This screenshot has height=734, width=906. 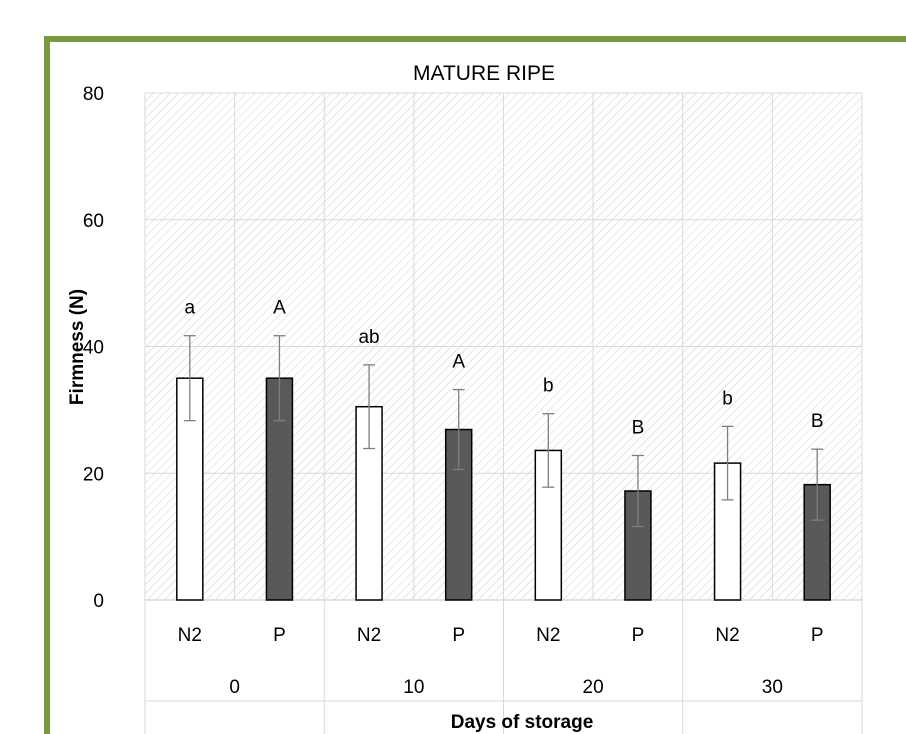 What do you see at coordinates (93, 474) in the screenshot?
I see `y-tick-label: 20` at bounding box center [93, 474].